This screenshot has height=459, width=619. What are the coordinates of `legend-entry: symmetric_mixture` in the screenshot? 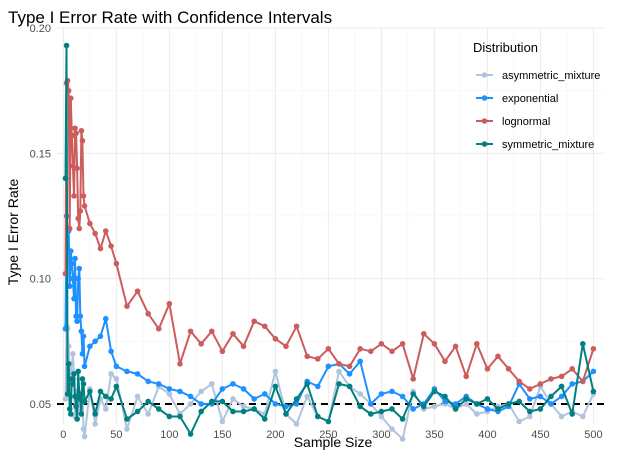 It's located at (535, 145).